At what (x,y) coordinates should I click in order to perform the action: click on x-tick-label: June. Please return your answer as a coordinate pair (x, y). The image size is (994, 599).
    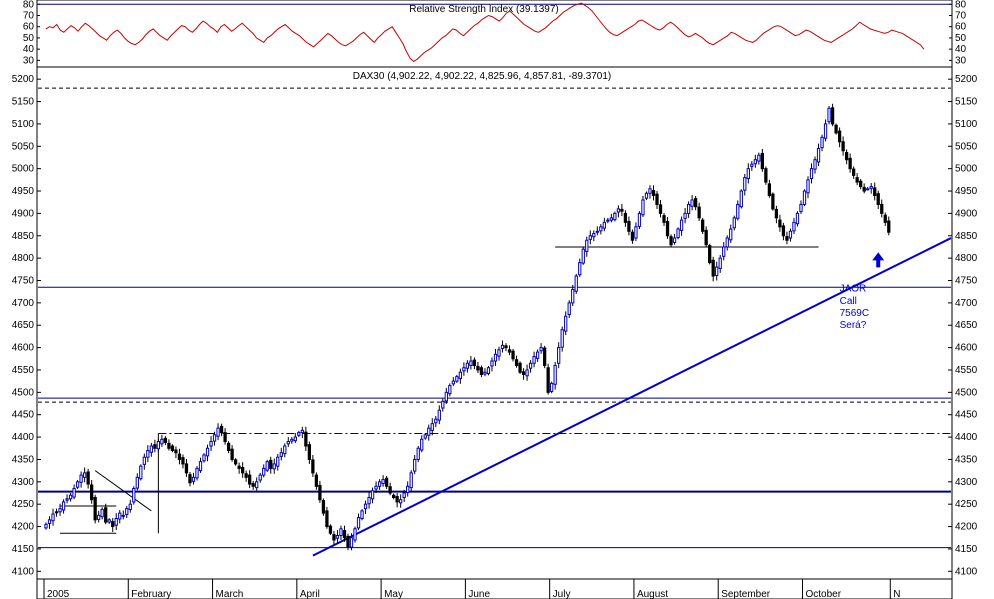
    Looking at the image, I should click on (479, 594).